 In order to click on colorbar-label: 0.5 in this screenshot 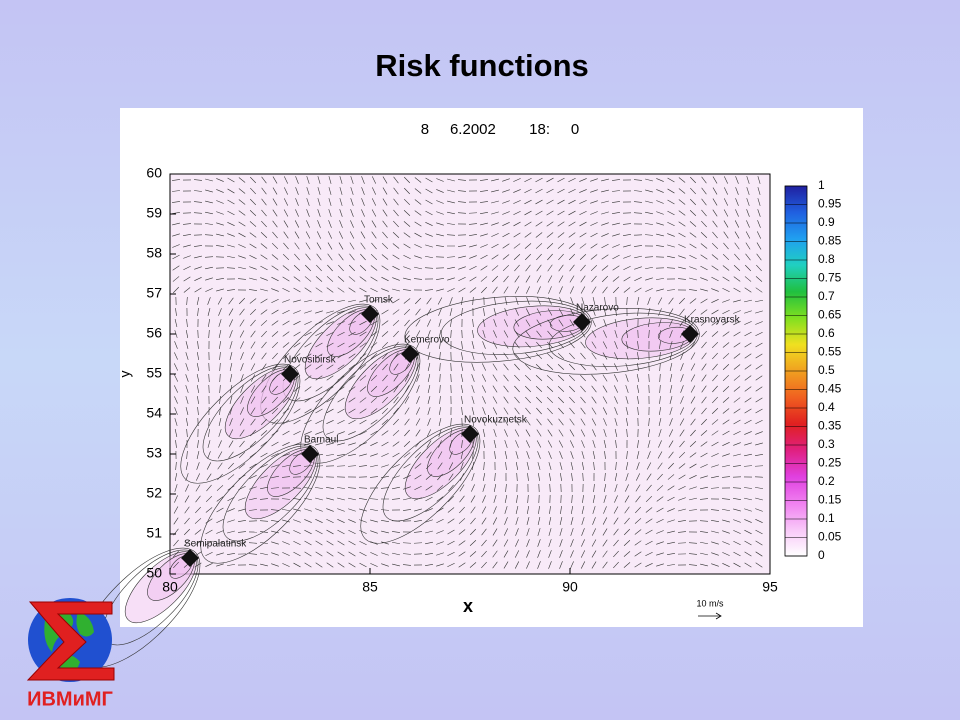, I will do `click(826, 370)`.